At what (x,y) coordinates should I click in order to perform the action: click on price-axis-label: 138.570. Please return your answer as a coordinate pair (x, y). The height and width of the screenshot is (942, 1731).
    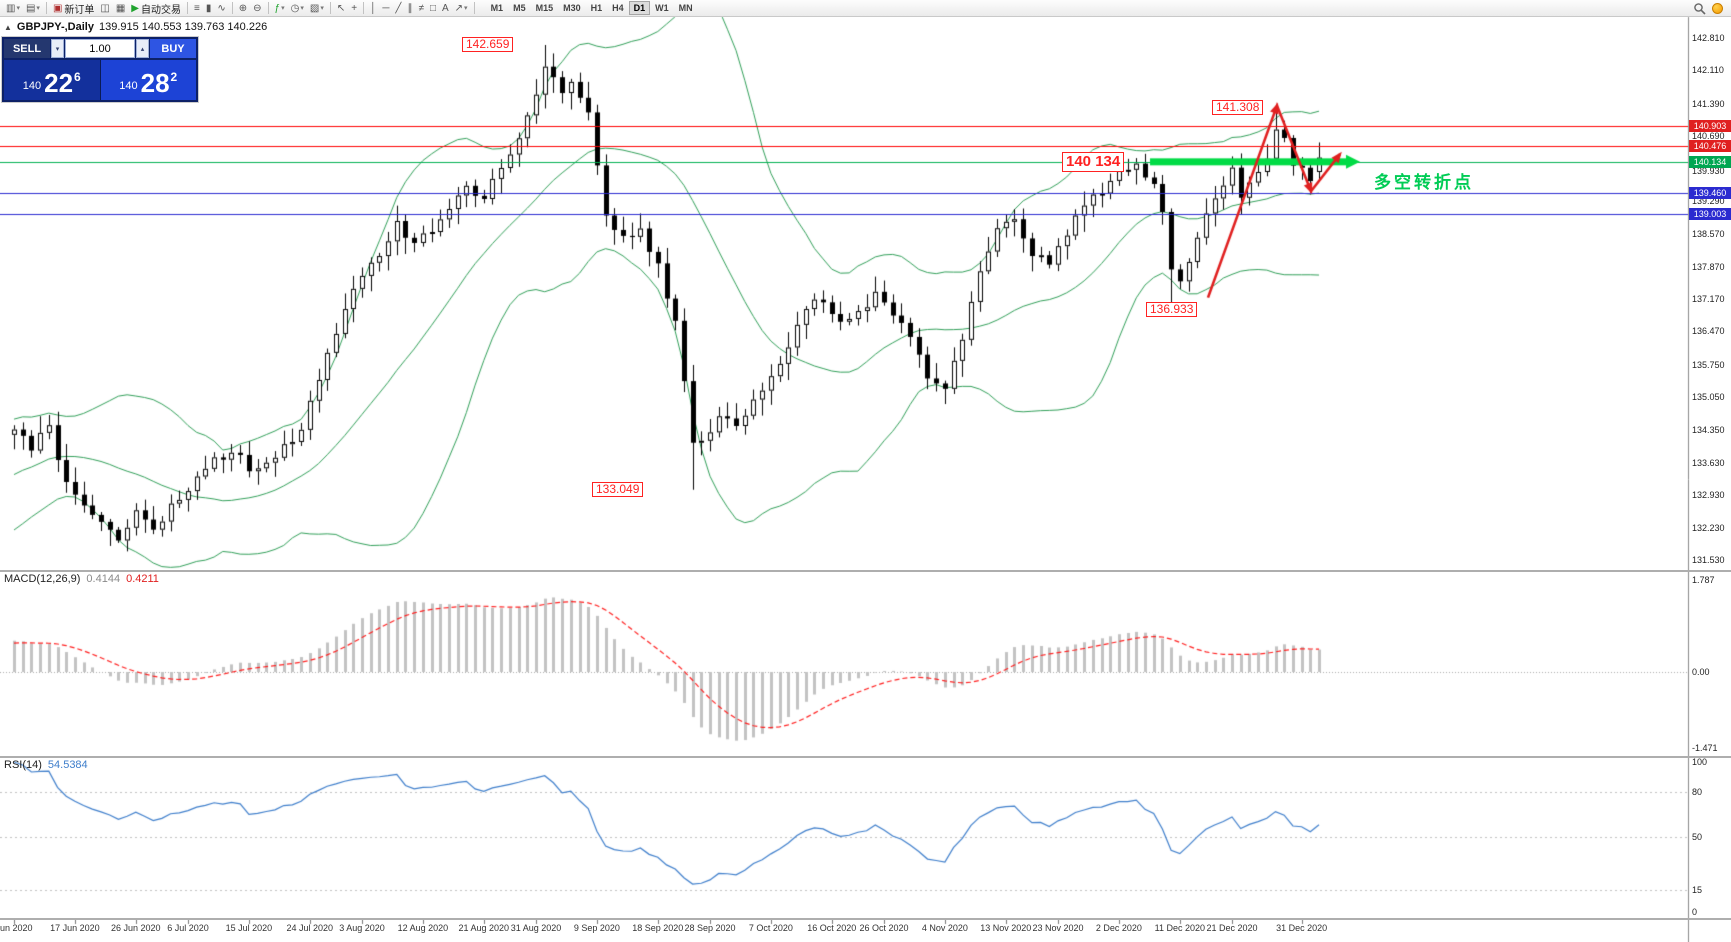
    Looking at the image, I should click on (1708, 234).